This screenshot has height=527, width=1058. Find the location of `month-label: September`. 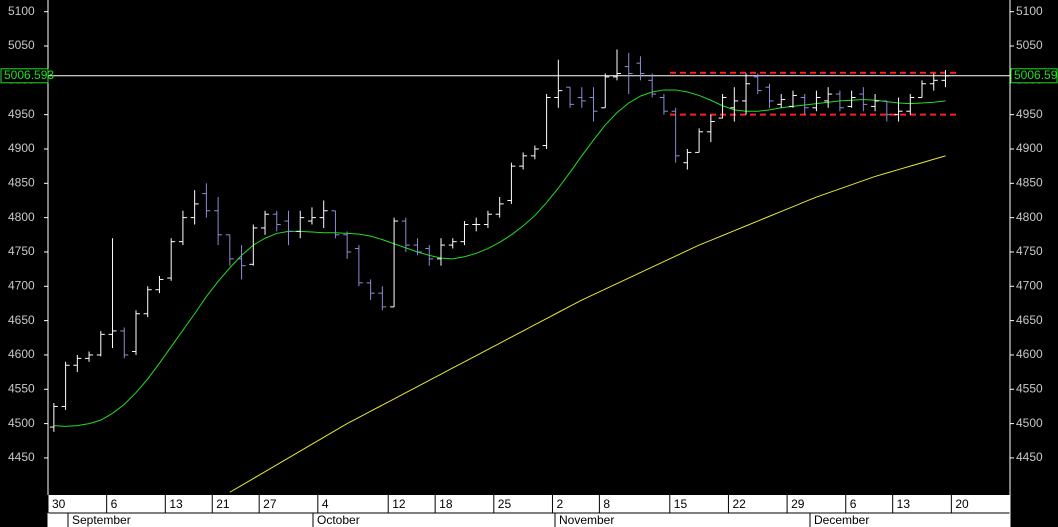

month-label: September is located at coordinates (101, 520).